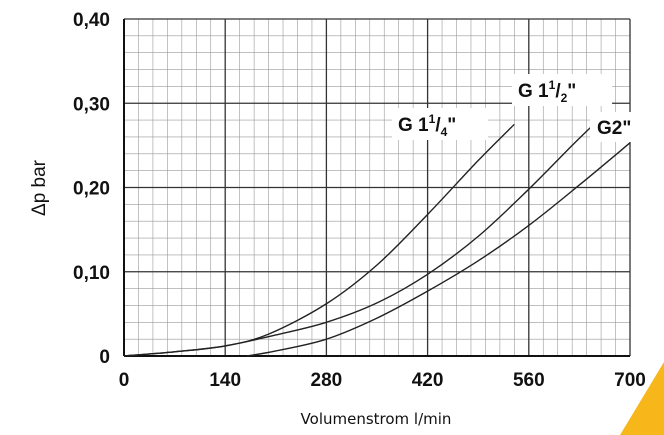 This screenshot has height=435, width=664. What do you see at coordinates (428, 380) in the screenshot?
I see `x-tick-label: 420` at bounding box center [428, 380].